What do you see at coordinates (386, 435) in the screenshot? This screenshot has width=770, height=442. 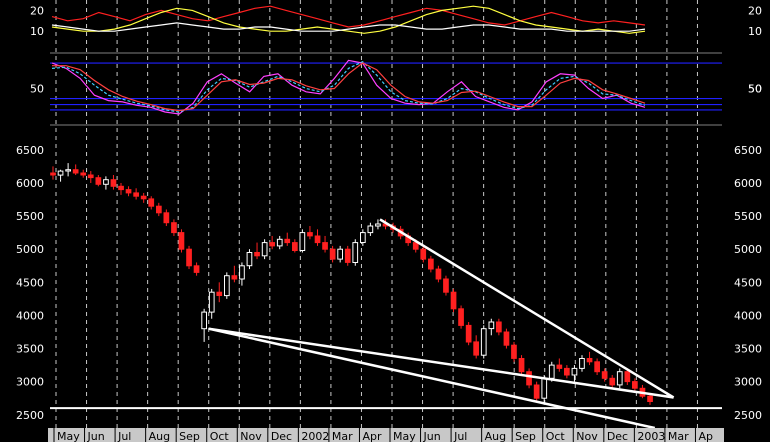 I see `x-axis-strip` at bounding box center [386, 435].